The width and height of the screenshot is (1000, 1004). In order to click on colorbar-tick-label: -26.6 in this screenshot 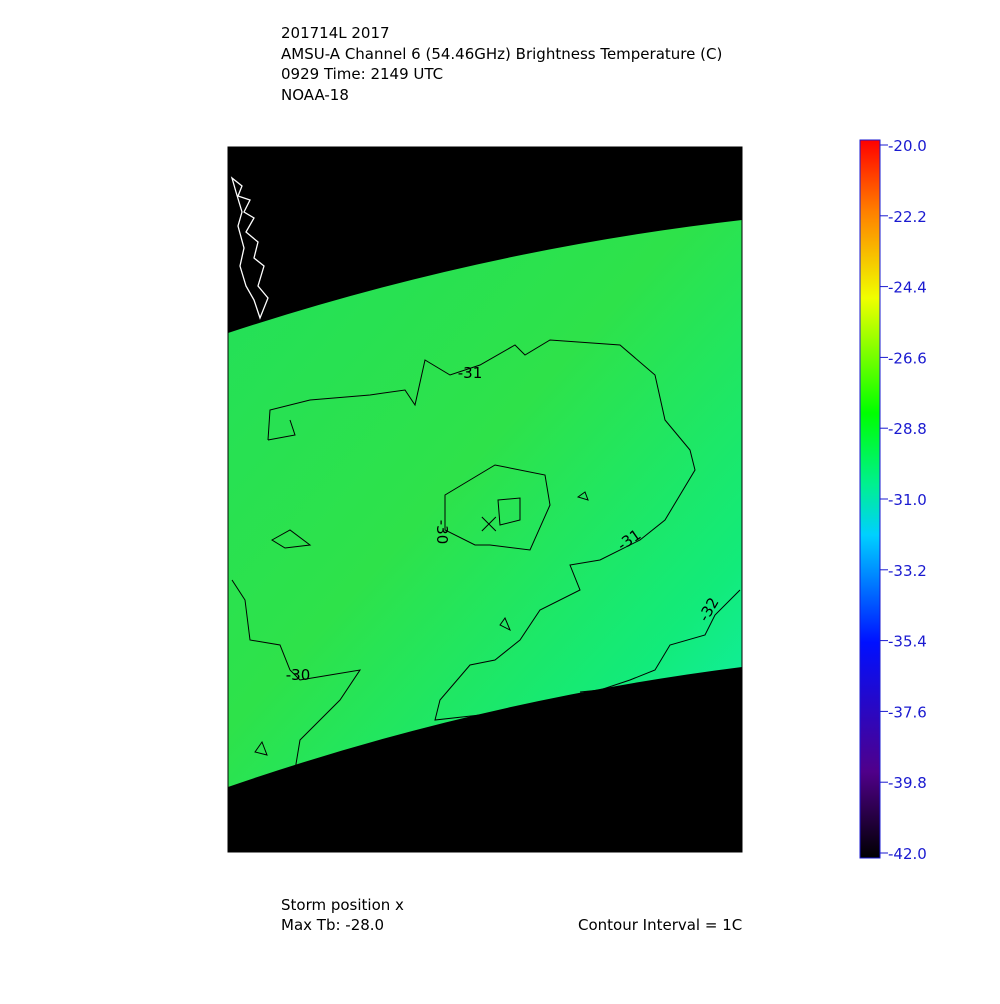, I will do `click(907, 358)`.